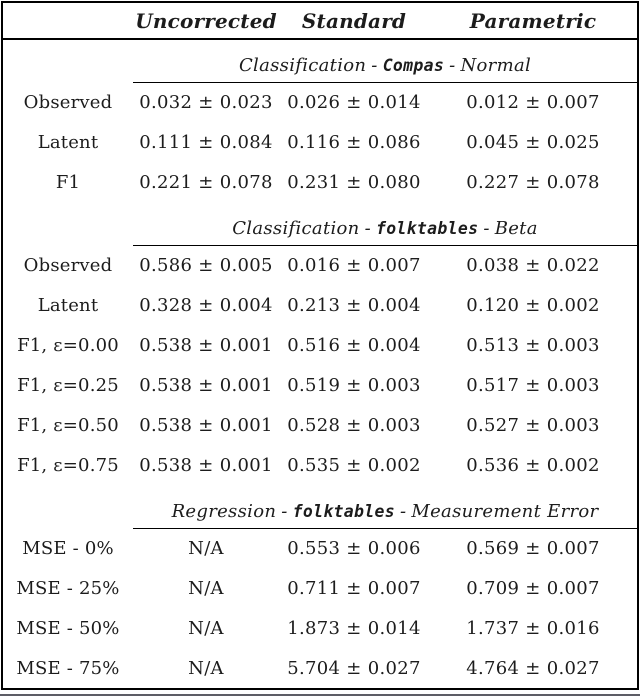 The height and width of the screenshot is (697, 640). What do you see at coordinates (354, 21) in the screenshot?
I see `column-header-standard: Standard` at bounding box center [354, 21].